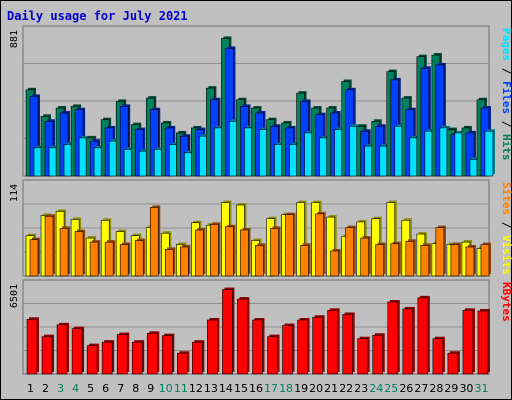 The width and height of the screenshot is (512, 400). I want to click on panel-kbytes-ymax-label: 6501, so click(14, 296).